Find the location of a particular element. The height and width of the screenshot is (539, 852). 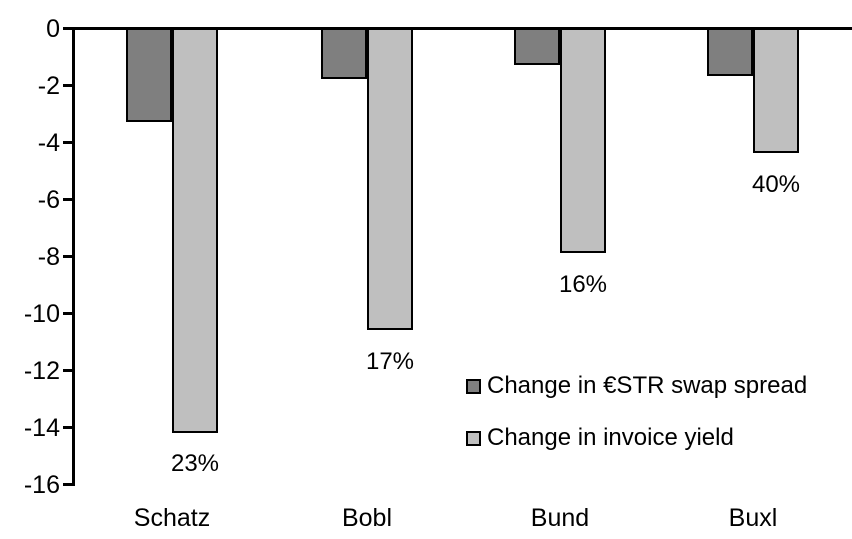

y-axis-tick-label: -14 is located at coordinates (41, 427).